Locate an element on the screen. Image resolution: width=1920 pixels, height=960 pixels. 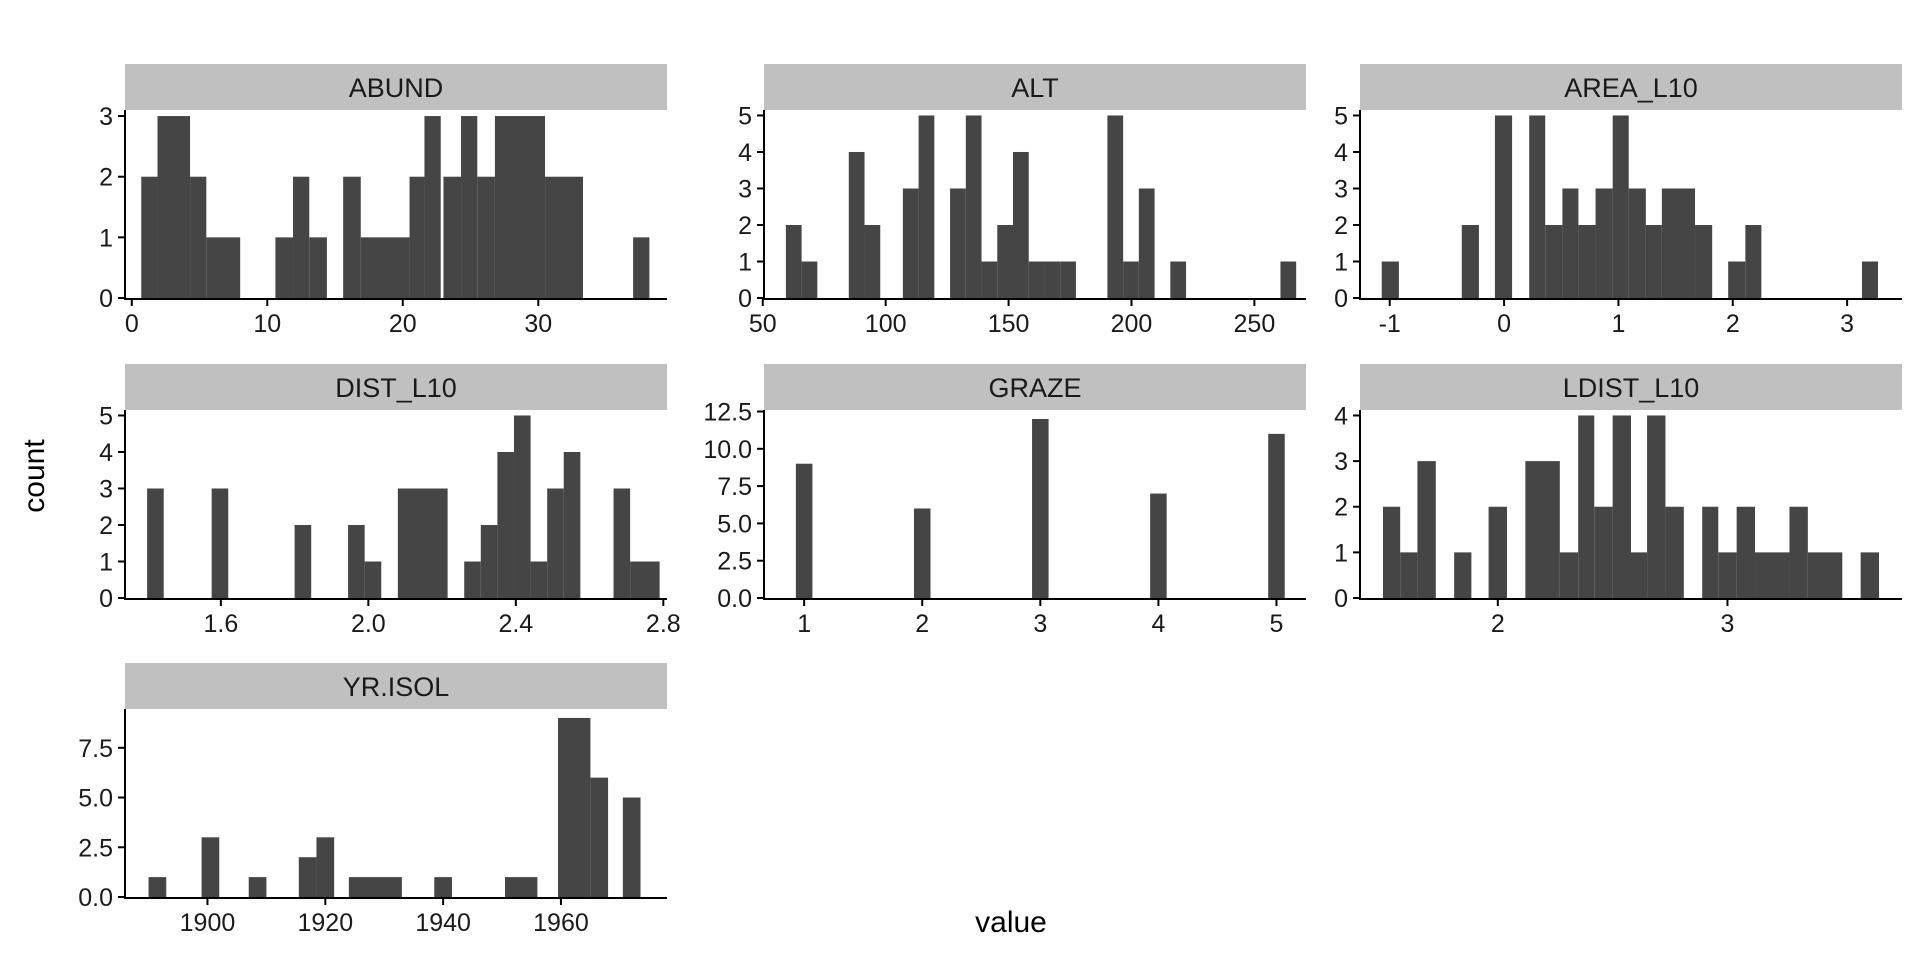
facet-label: DIST_L10 is located at coordinates (396, 388).